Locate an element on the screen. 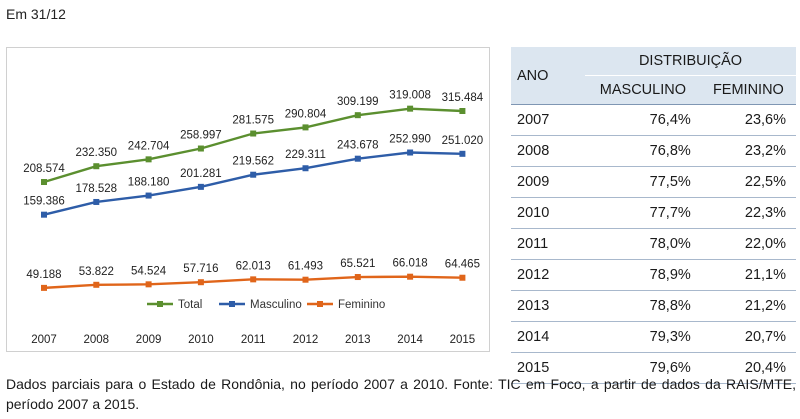 This screenshot has width=800, height=419. data-label: 201.281 is located at coordinates (201, 174).